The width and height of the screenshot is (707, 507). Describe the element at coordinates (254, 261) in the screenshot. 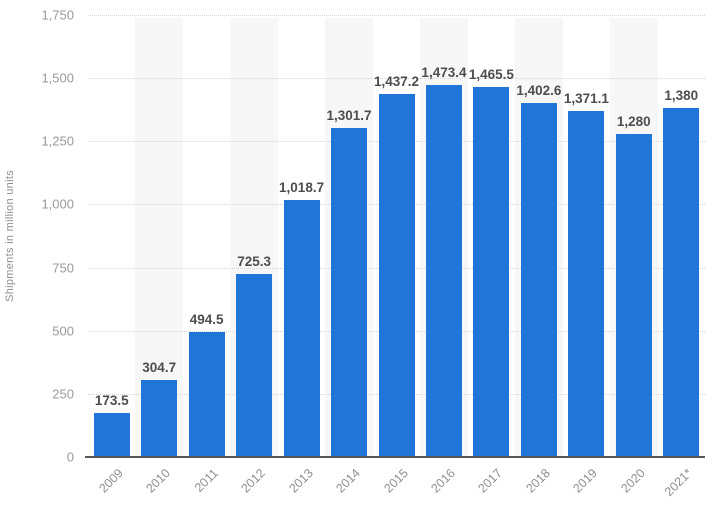

I see `bar-value-label: 725.3` at that location.